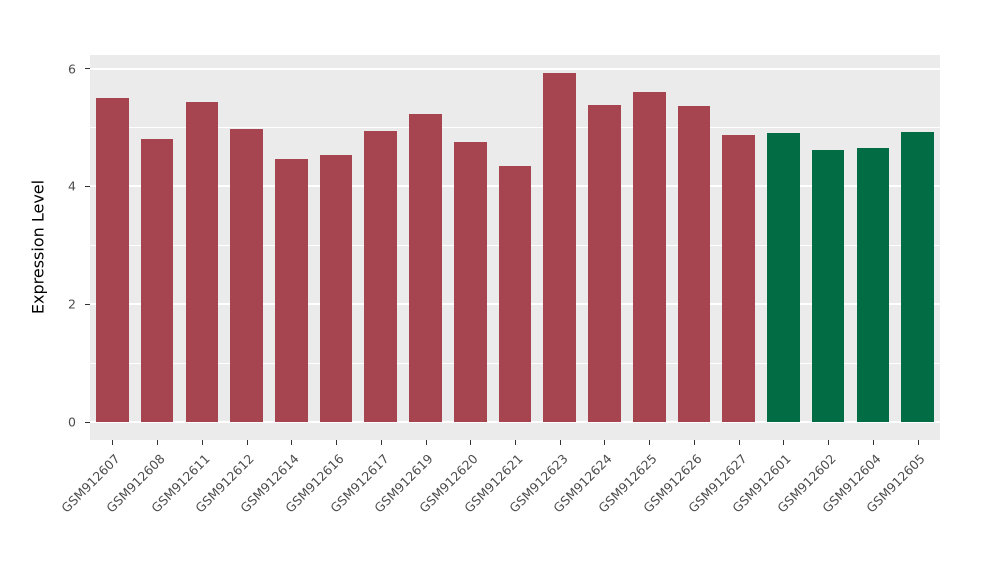 Image resolution: width=1000 pixels, height=580 pixels. I want to click on x-slot: GSM912619, so click(410, 505).